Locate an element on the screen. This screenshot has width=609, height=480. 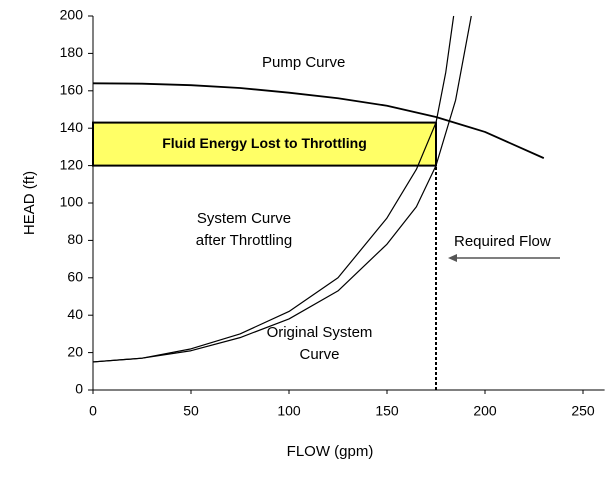
arrow-head is located at coordinates (452, 258).